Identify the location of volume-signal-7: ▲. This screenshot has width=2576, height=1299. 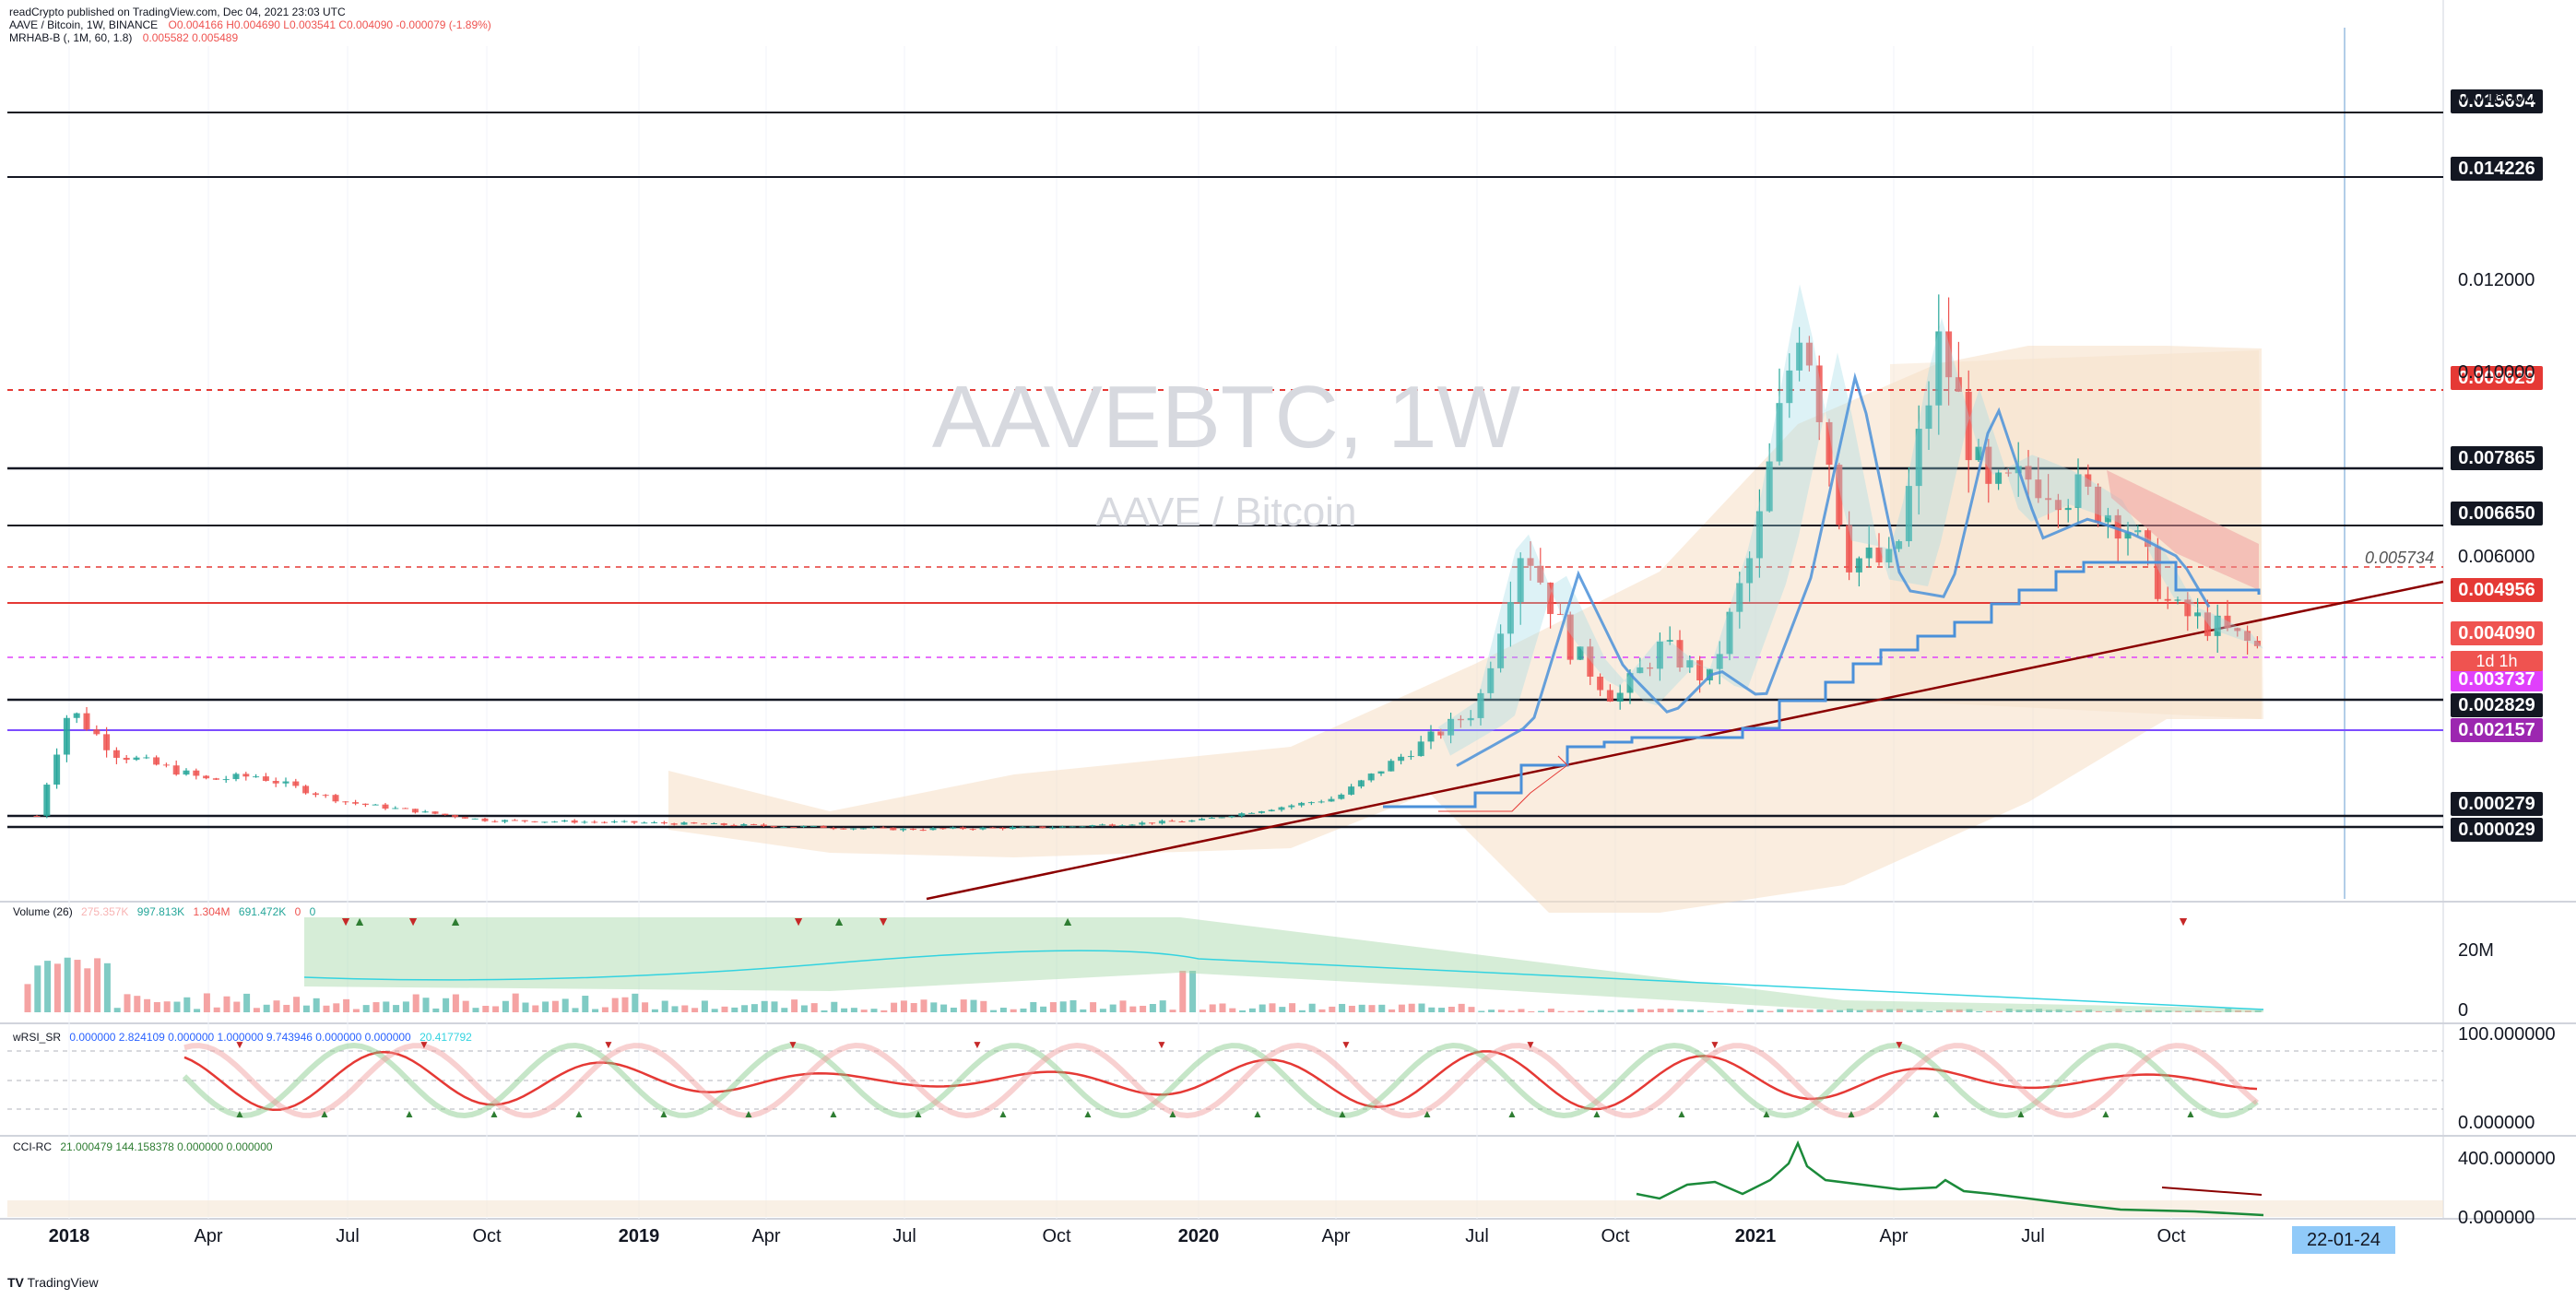
(1067, 921).